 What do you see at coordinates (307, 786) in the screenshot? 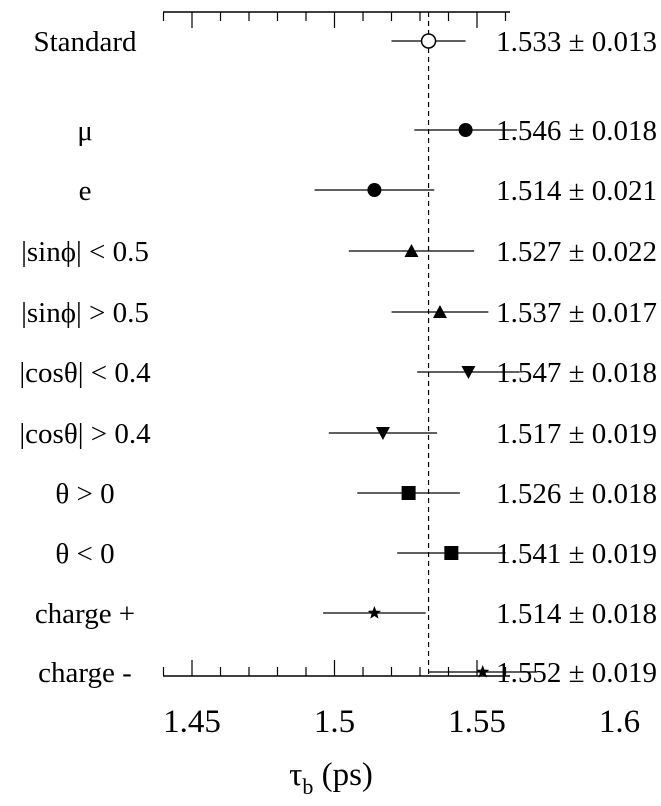
I see `x-axis-label-subscript: b` at bounding box center [307, 786].